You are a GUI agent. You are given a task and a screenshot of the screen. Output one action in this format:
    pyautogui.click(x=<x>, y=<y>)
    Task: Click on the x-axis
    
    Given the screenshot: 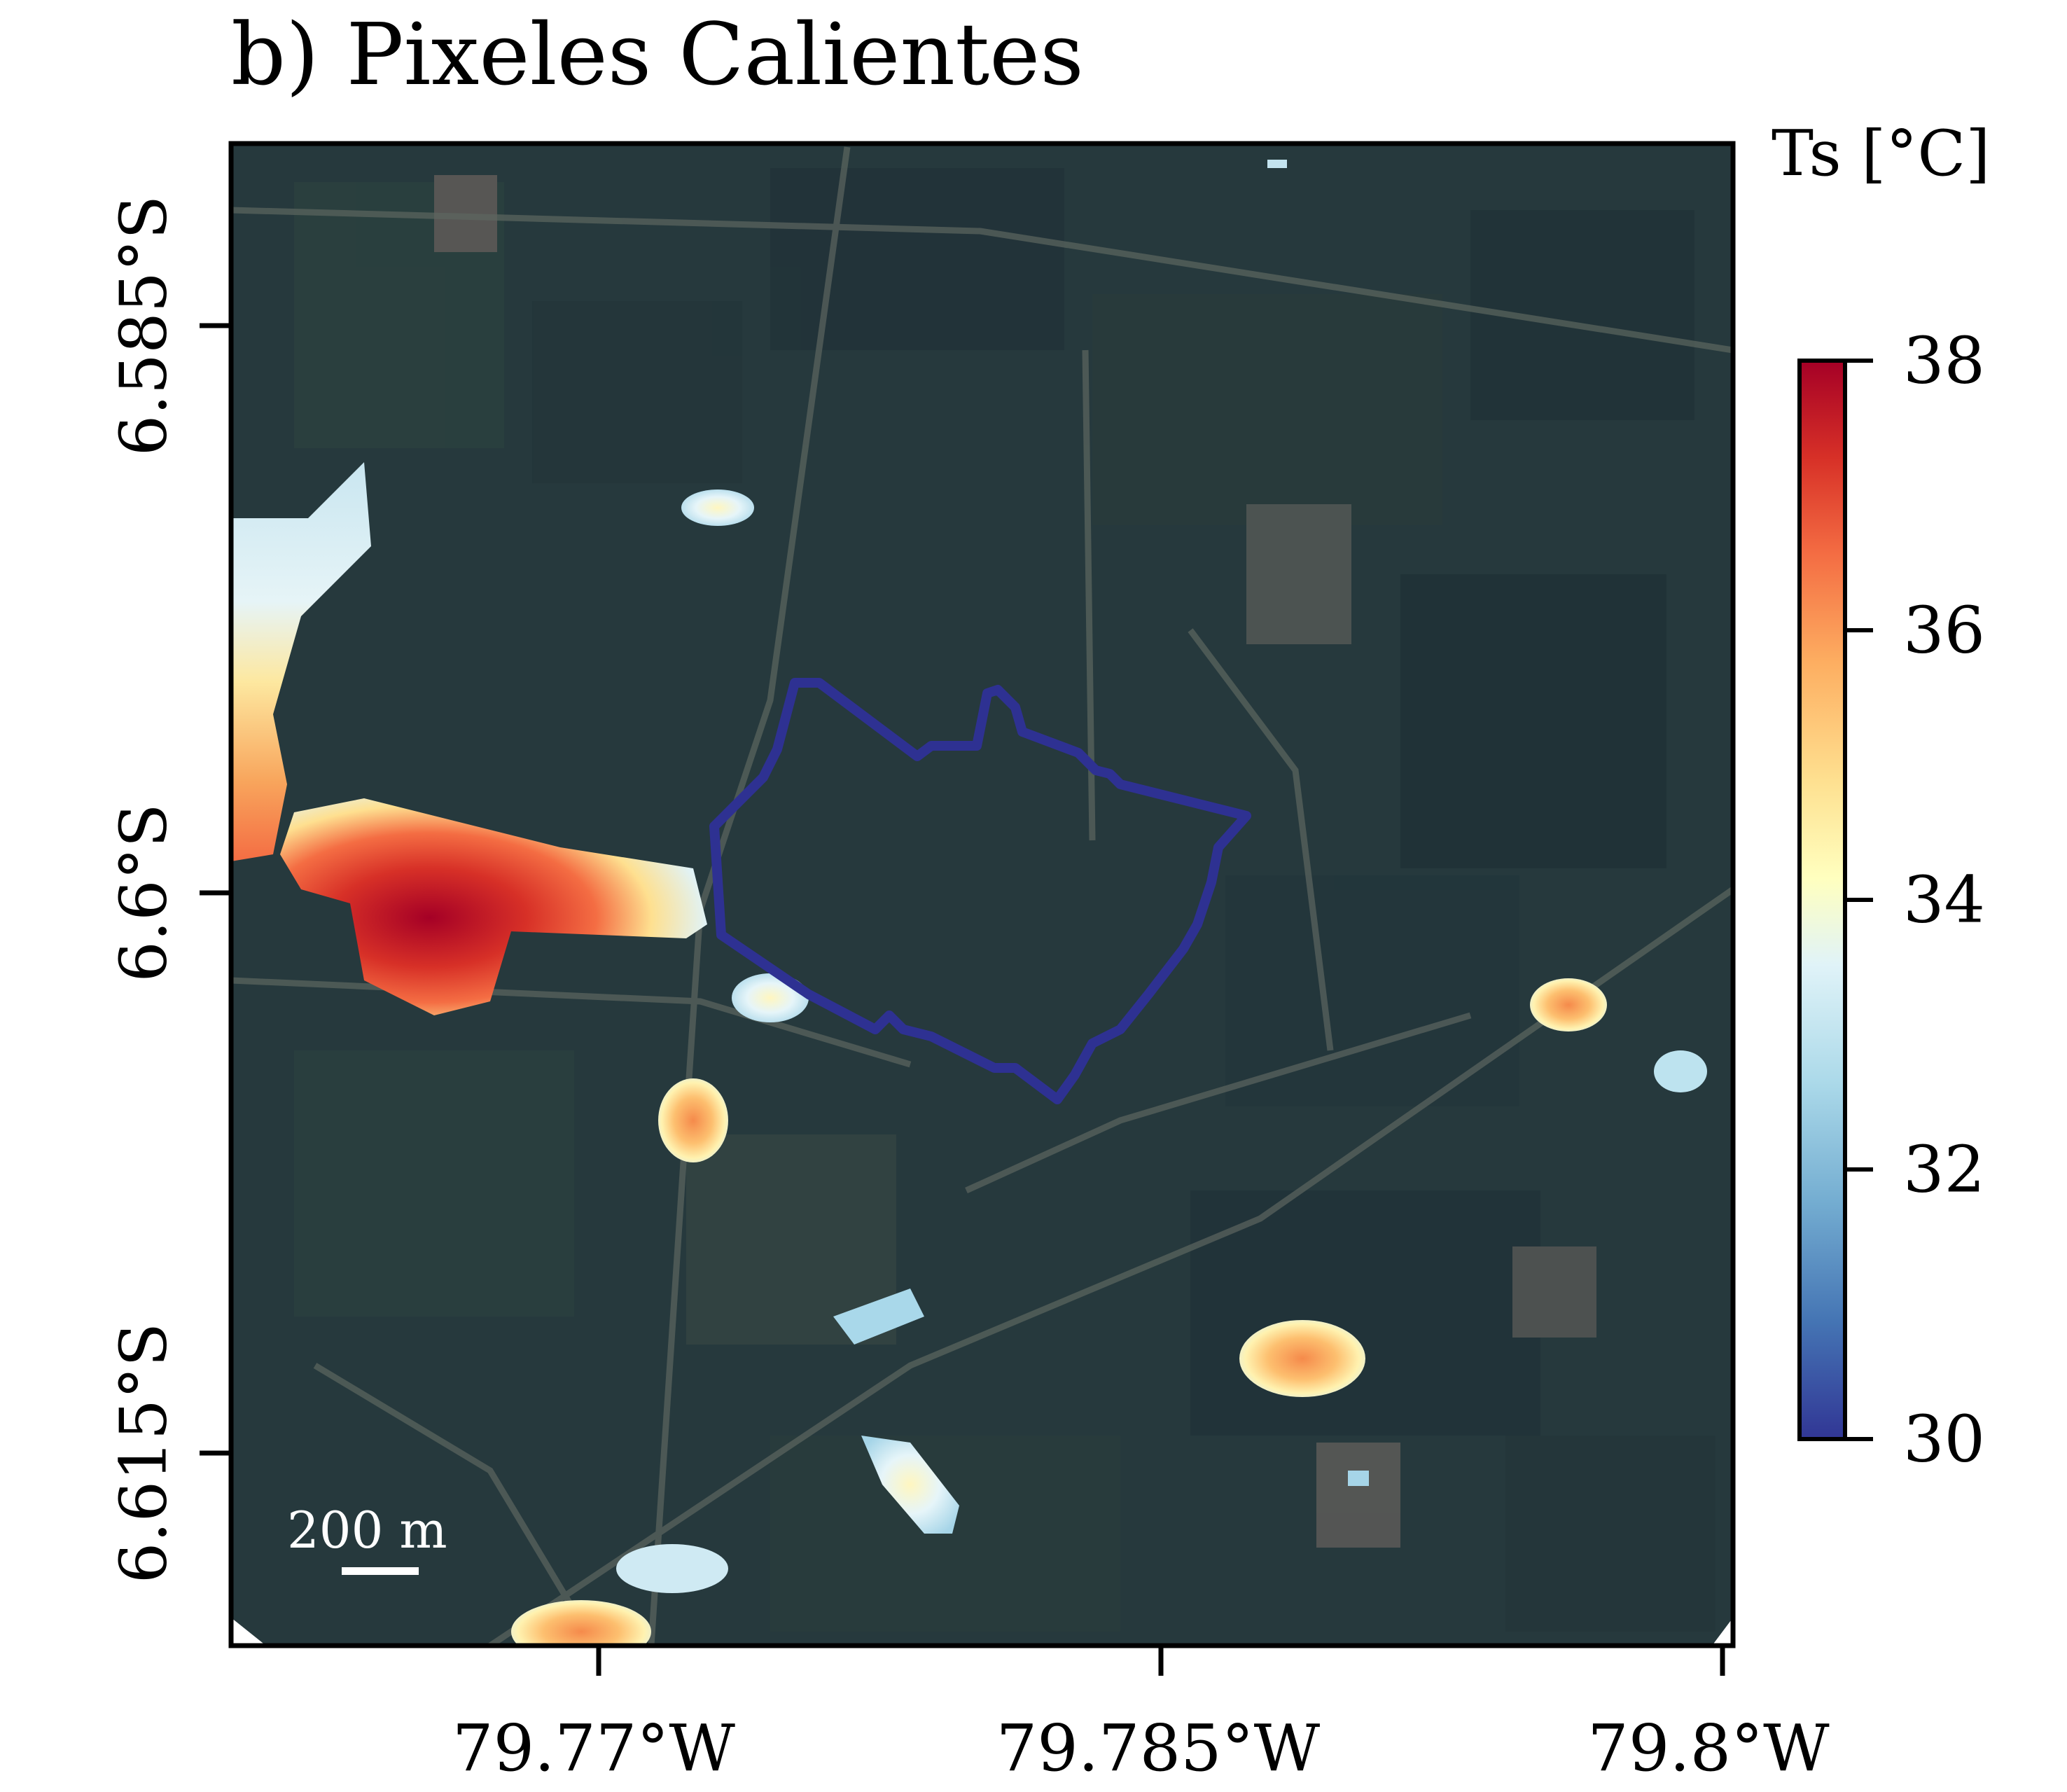 What is the action you would take?
    pyautogui.click(x=1160, y=1661)
    